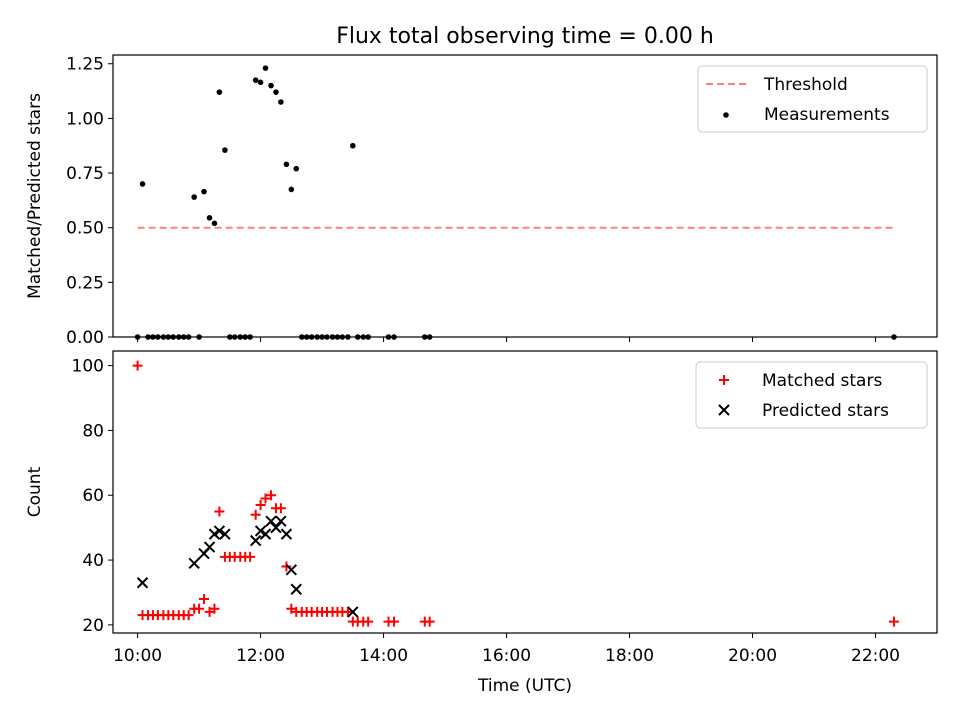 Image resolution: width=960 pixels, height=720 pixels. I want to click on x-tick-label: 20:00, so click(752, 656).